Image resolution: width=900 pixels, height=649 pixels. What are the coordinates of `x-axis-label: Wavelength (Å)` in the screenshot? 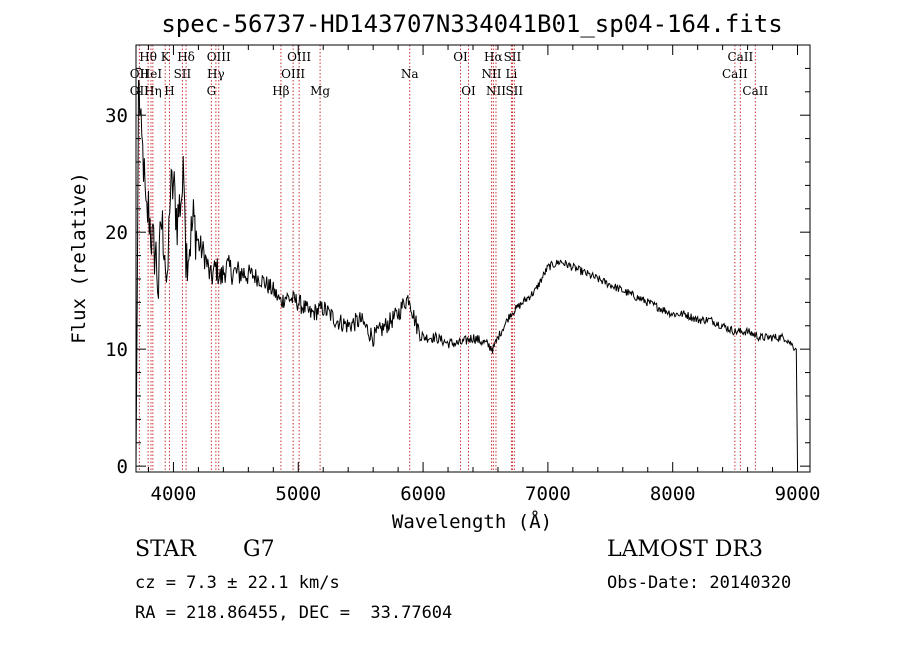 It's located at (472, 521).